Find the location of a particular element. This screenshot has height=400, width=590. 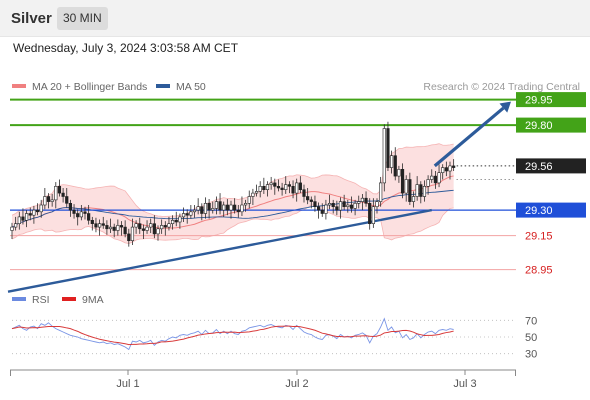

rsi-legend-label: RSI is located at coordinates (41, 300).